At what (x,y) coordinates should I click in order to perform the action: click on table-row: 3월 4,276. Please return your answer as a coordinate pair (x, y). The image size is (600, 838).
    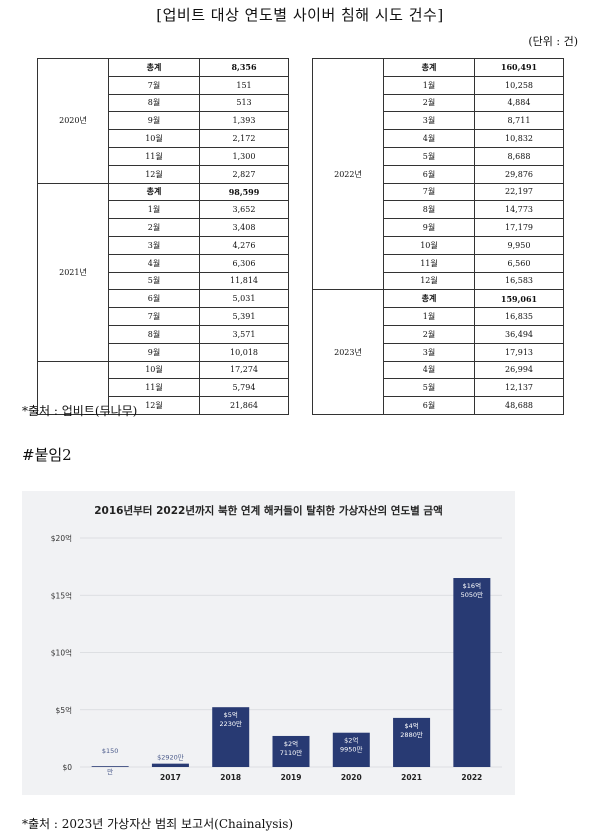
    Looking at the image, I should click on (163, 245).